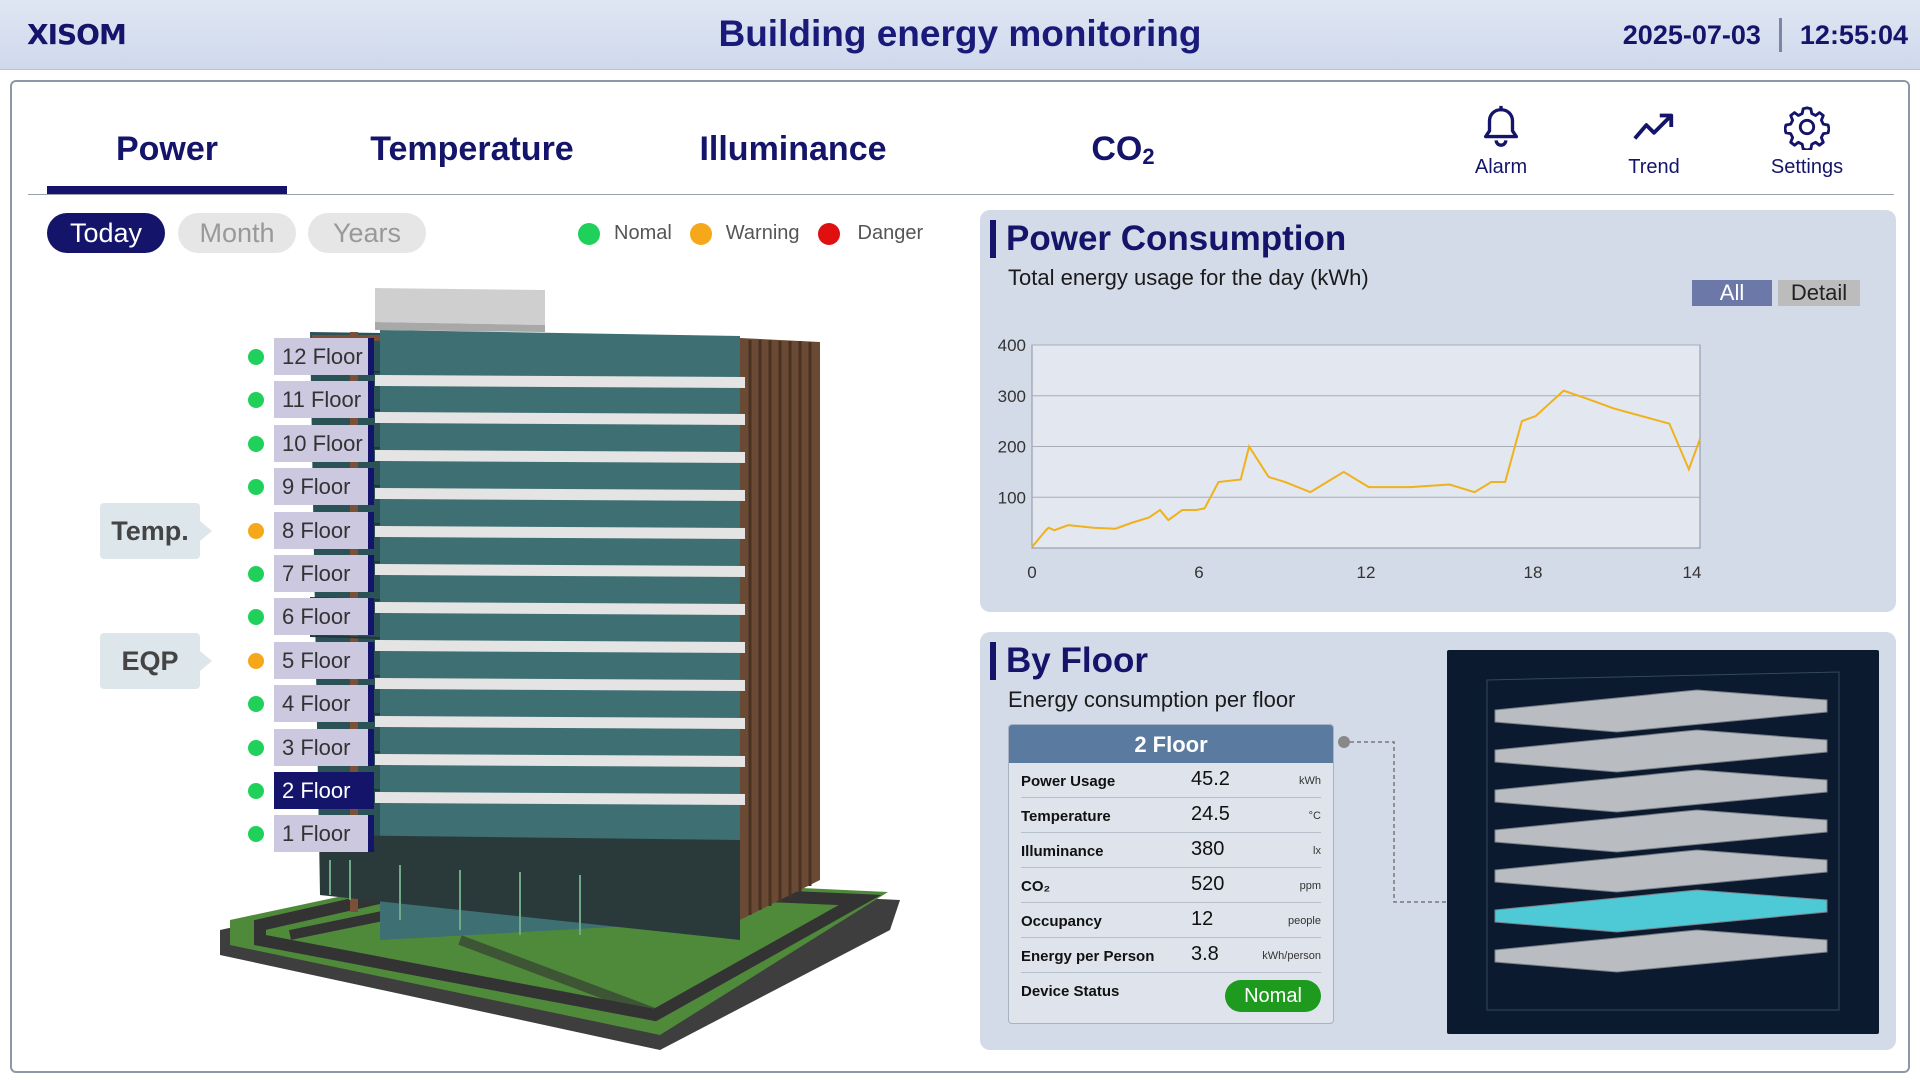  I want to click on y-tick-label: 300, so click(1012, 396).